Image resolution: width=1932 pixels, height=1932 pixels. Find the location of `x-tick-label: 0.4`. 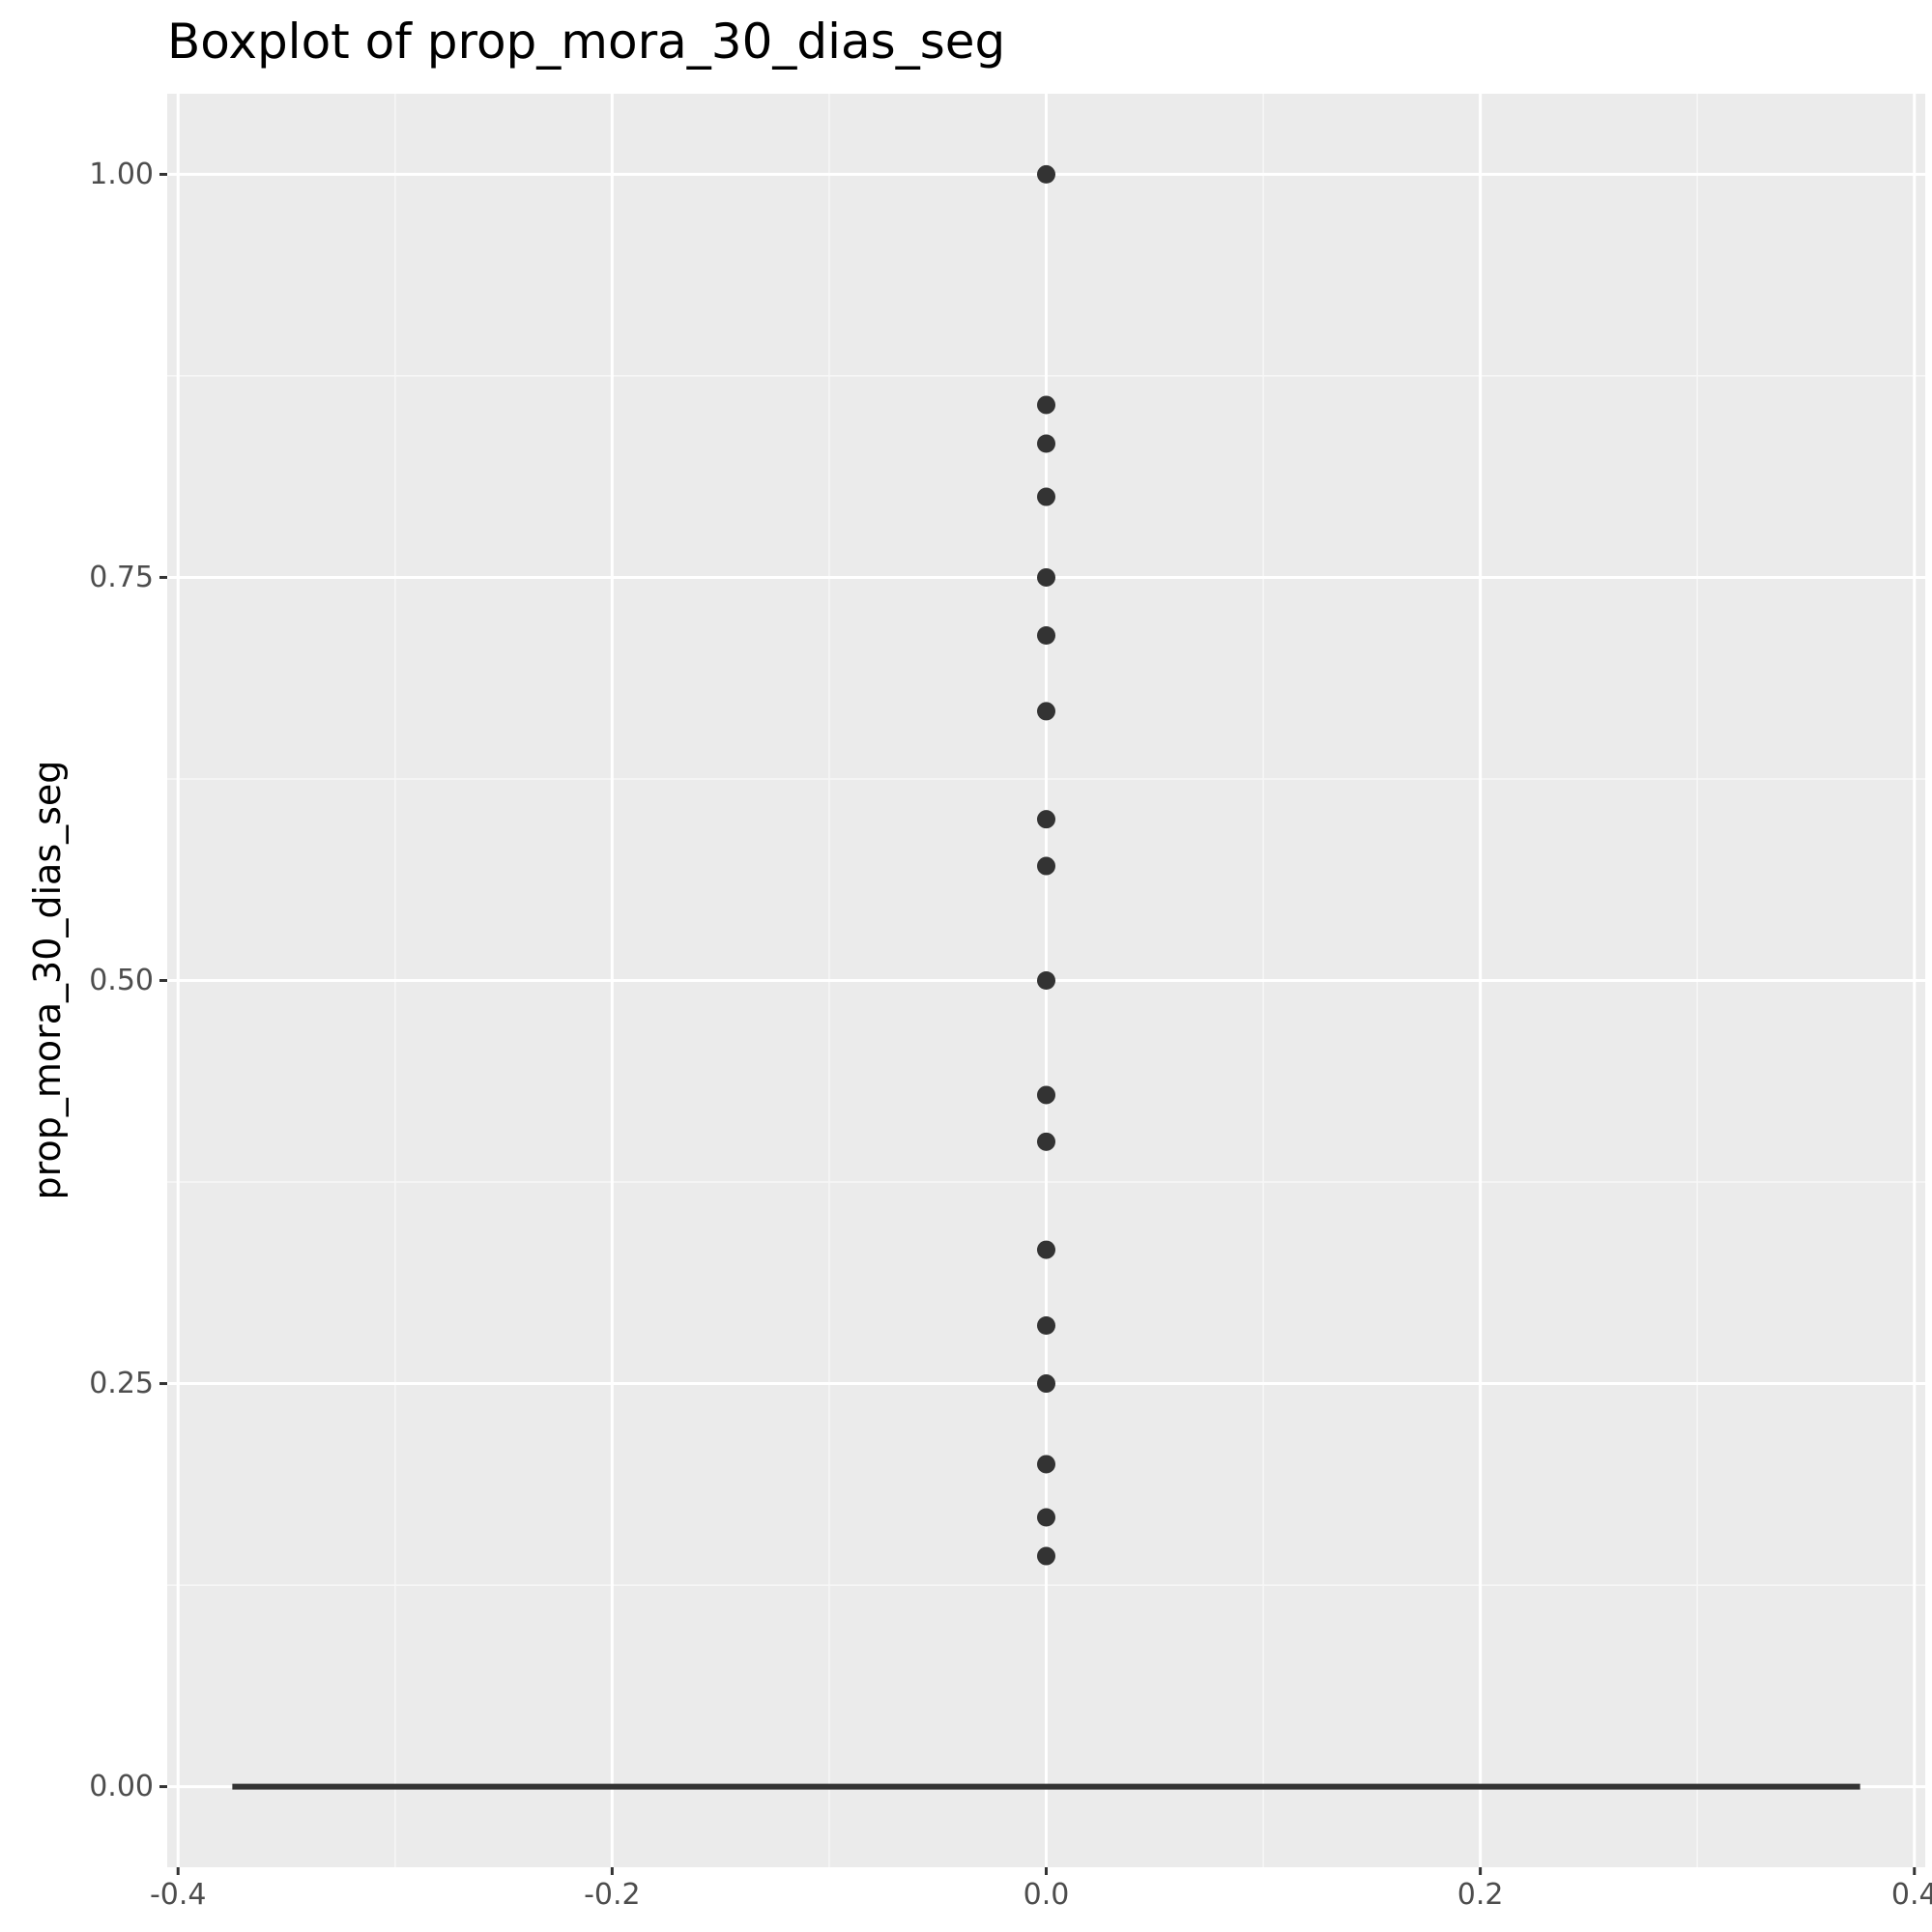

x-tick-label: 0.4 is located at coordinates (1911, 1895).